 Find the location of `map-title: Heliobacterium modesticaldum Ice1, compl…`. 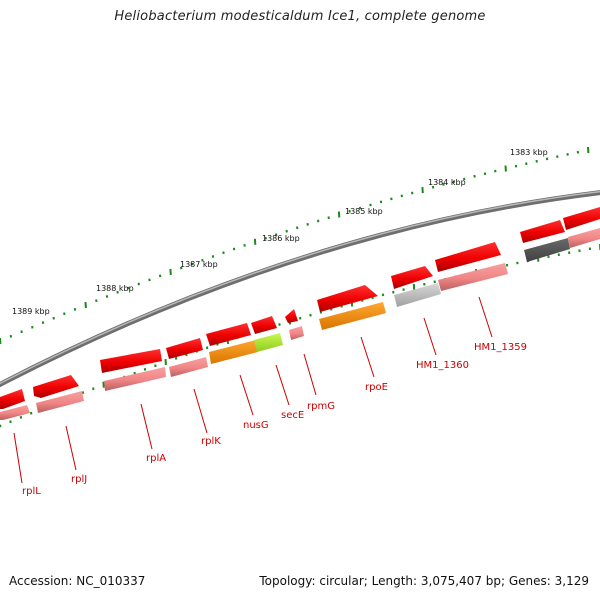

map-title: Heliobacterium modesticaldum Ice1, compl… is located at coordinates (300, 16).